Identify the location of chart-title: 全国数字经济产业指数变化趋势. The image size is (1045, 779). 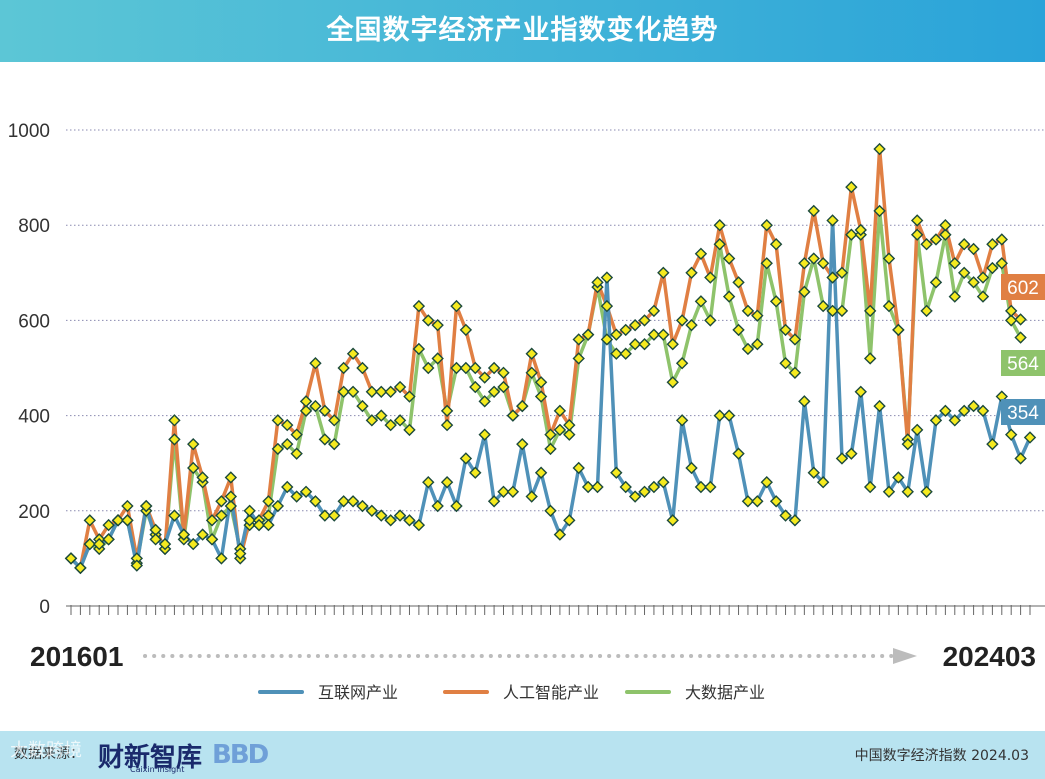
(522, 30).